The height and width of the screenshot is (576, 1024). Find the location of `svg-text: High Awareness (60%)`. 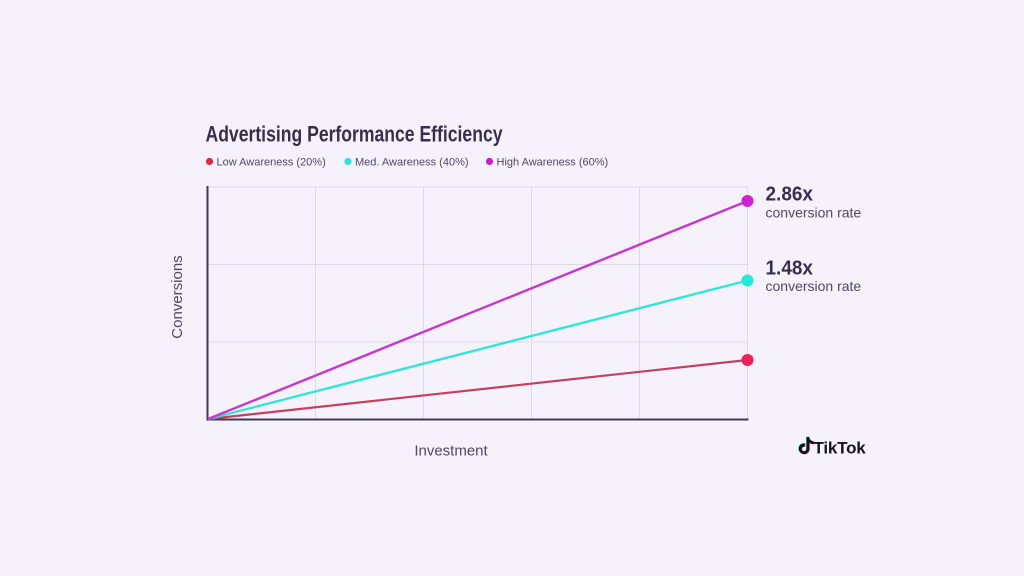

svg-text: High Awareness (60%) is located at coordinates (553, 163).